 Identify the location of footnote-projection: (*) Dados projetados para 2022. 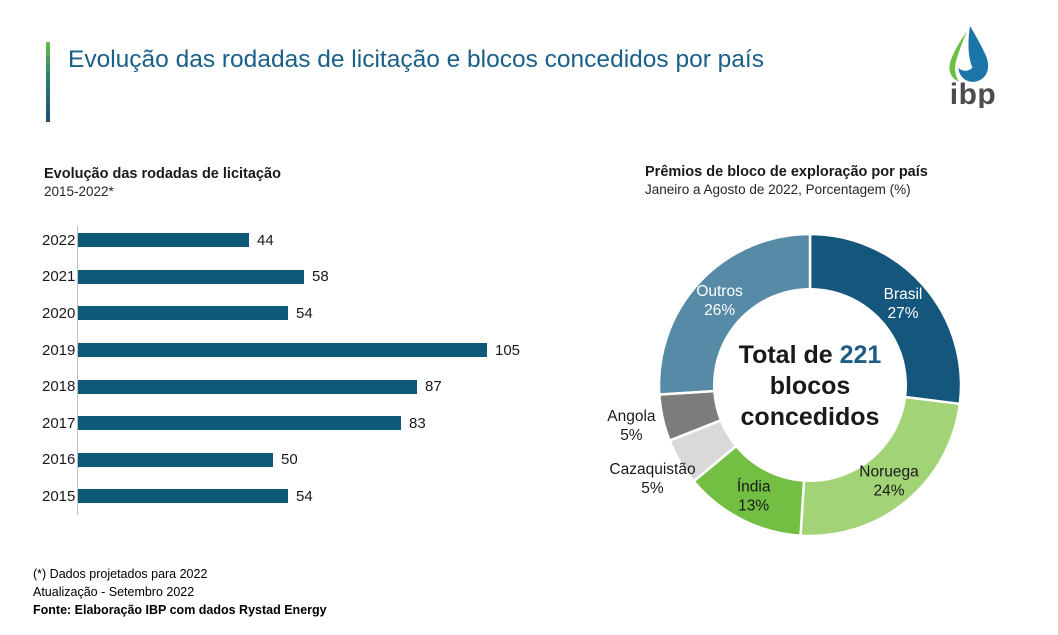
(120, 574).